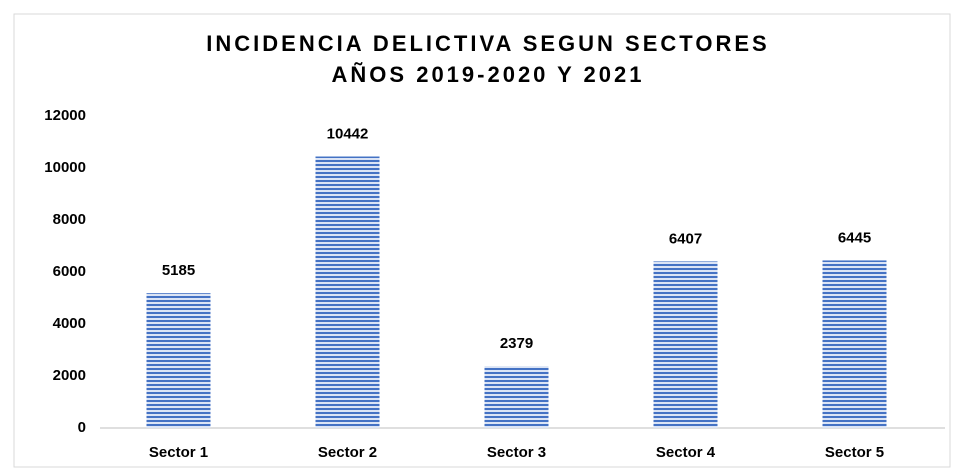 The image size is (964, 473). Describe the element at coordinates (516, 343) in the screenshot. I see `data-label: 2379` at that location.